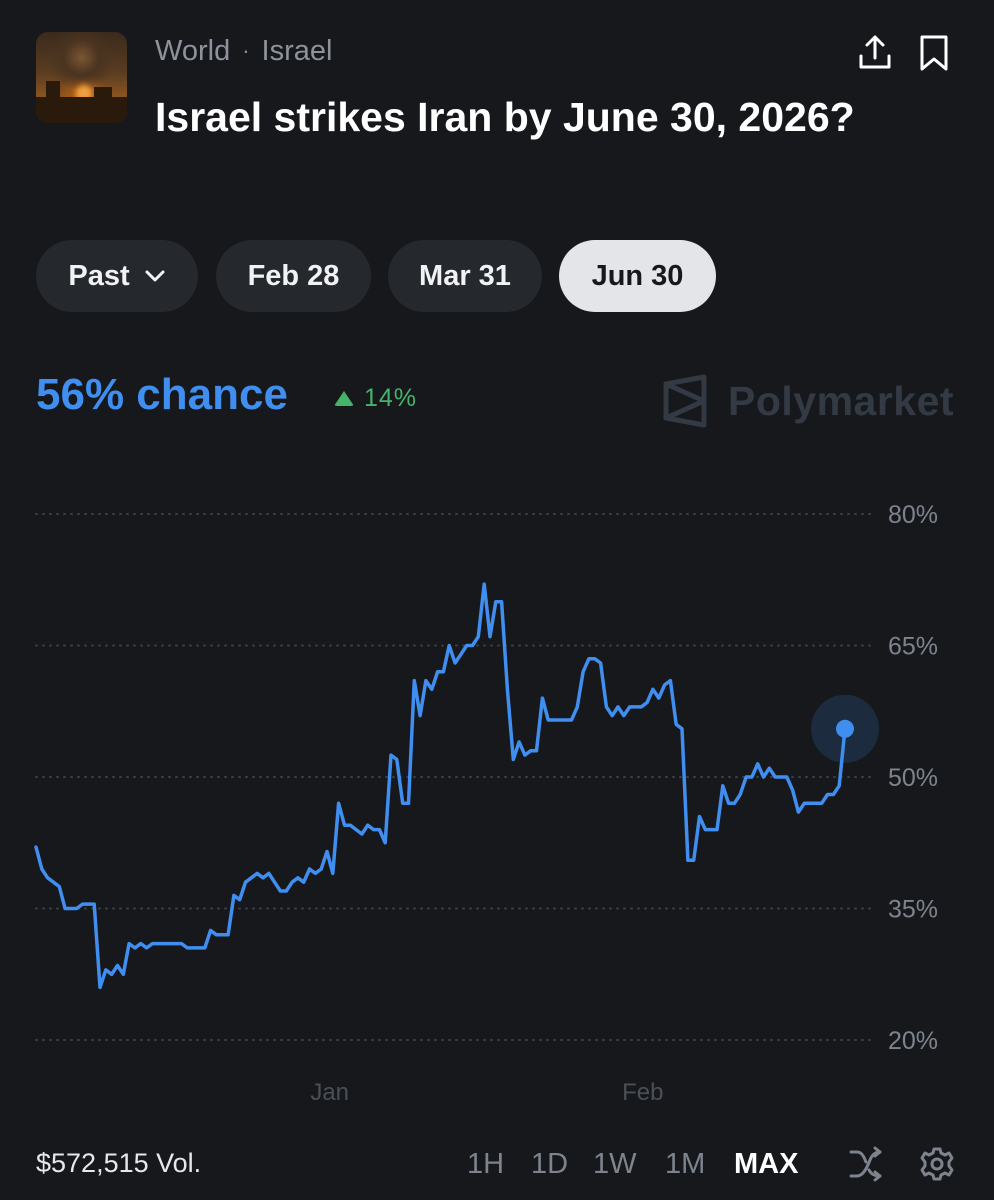 The image size is (994, 1200). I want to click on brand-watermark: Polymarket, so click(808, 401).